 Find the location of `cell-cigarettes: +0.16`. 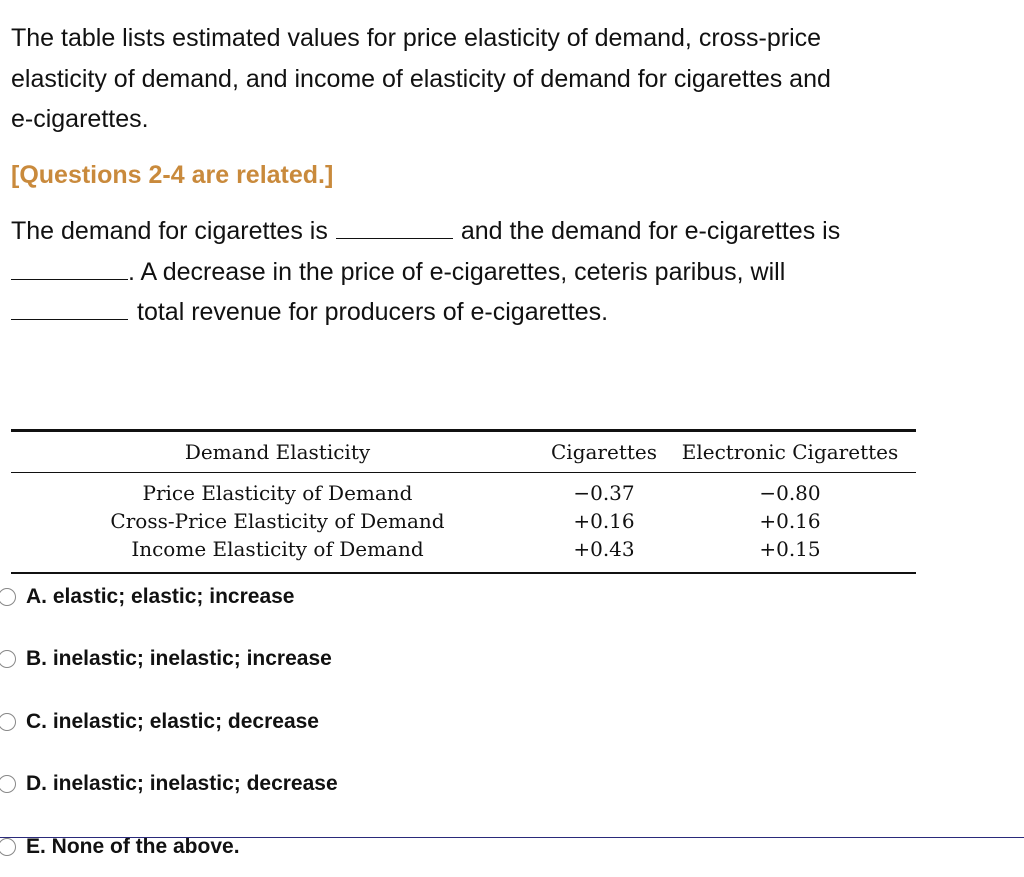

cell-cigarettes: +0.16 is located at coordinates (604, 520).